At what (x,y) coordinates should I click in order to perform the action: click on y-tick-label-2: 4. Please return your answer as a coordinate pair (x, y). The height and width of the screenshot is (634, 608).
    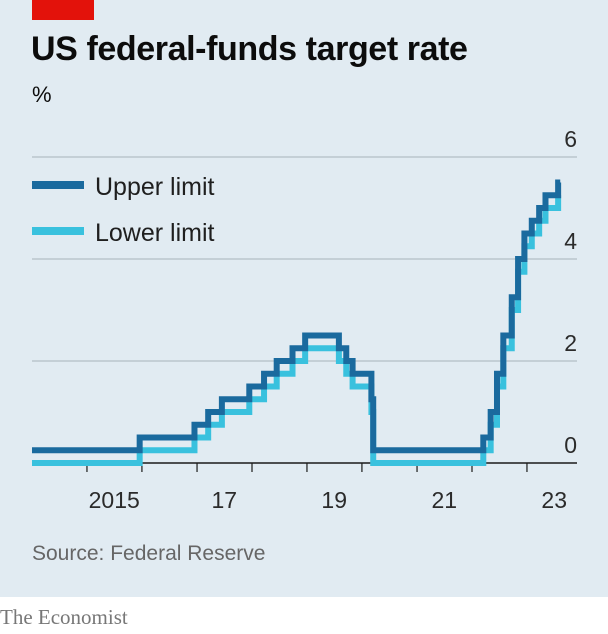
    Looking at the image, I should click on (570, 241).